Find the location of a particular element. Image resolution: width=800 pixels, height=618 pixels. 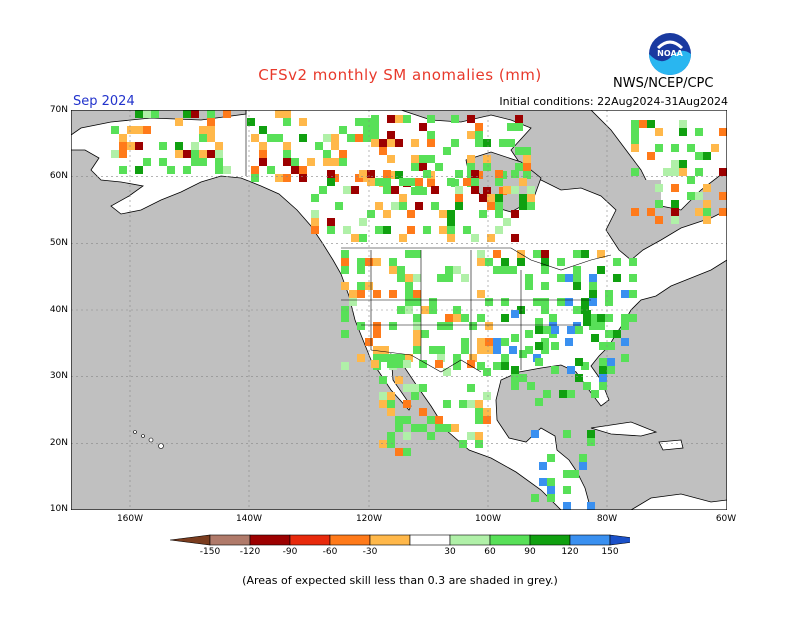

lat-label-50n: 50N is located at coordinates (58, 243).